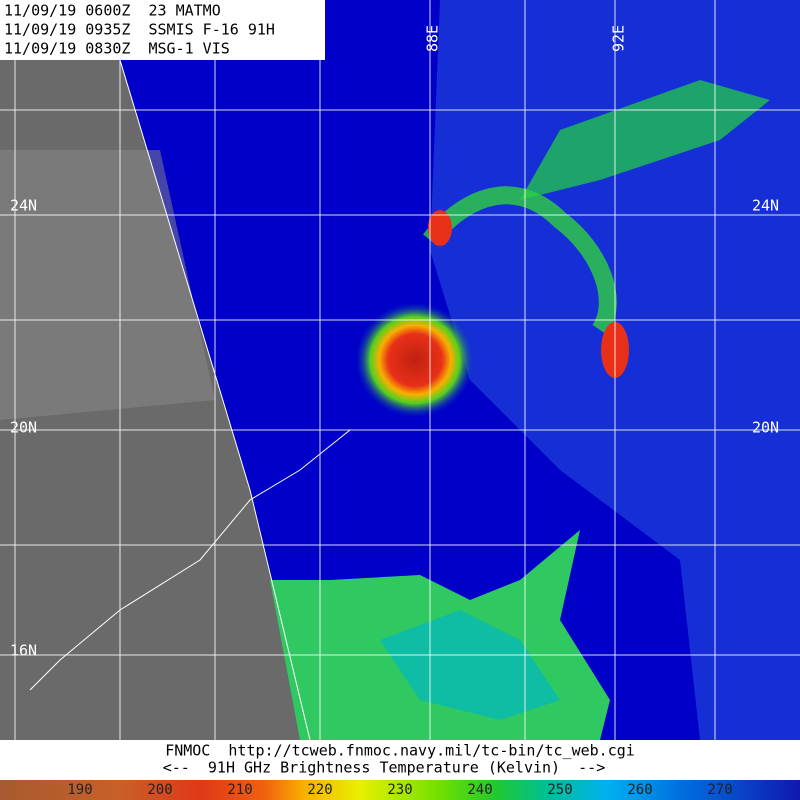 The width and height of the screenshot is (800, 800). I want to click on header-line: 11/09/19 0830Z MSG-1 VIS, so click(117, 49).